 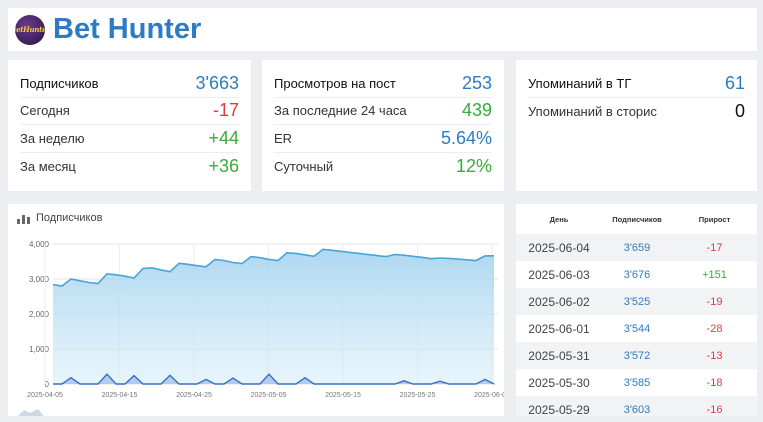 I want to click on table-row: 2025-06-01 3'544 -28, so click(x=636, y=328).